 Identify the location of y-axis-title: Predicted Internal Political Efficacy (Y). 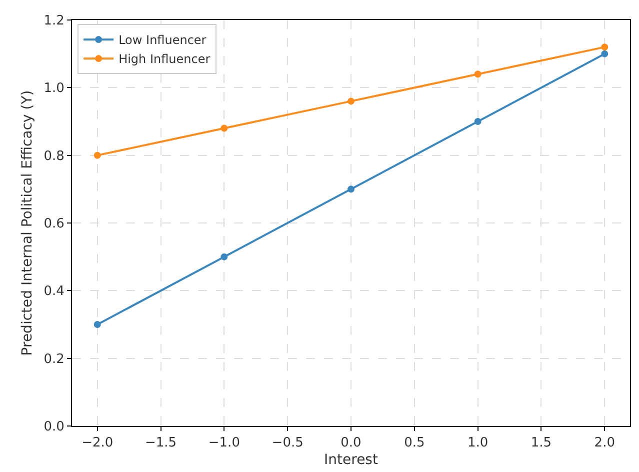
(27, 223).